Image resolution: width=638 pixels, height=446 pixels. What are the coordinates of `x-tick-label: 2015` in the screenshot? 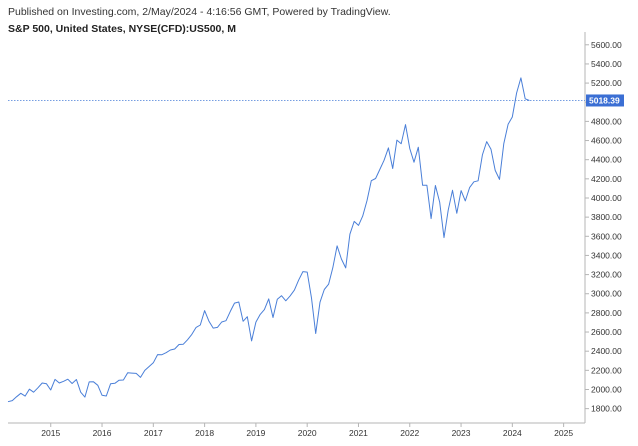 It's located at (50, 433).